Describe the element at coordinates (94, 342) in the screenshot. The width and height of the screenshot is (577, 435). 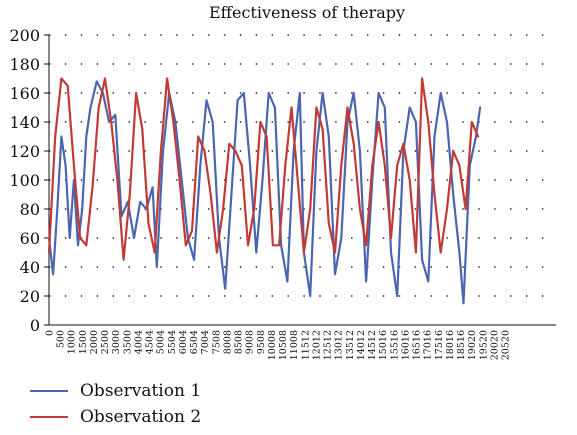
I see `x-tick-label: 2000` at that location.